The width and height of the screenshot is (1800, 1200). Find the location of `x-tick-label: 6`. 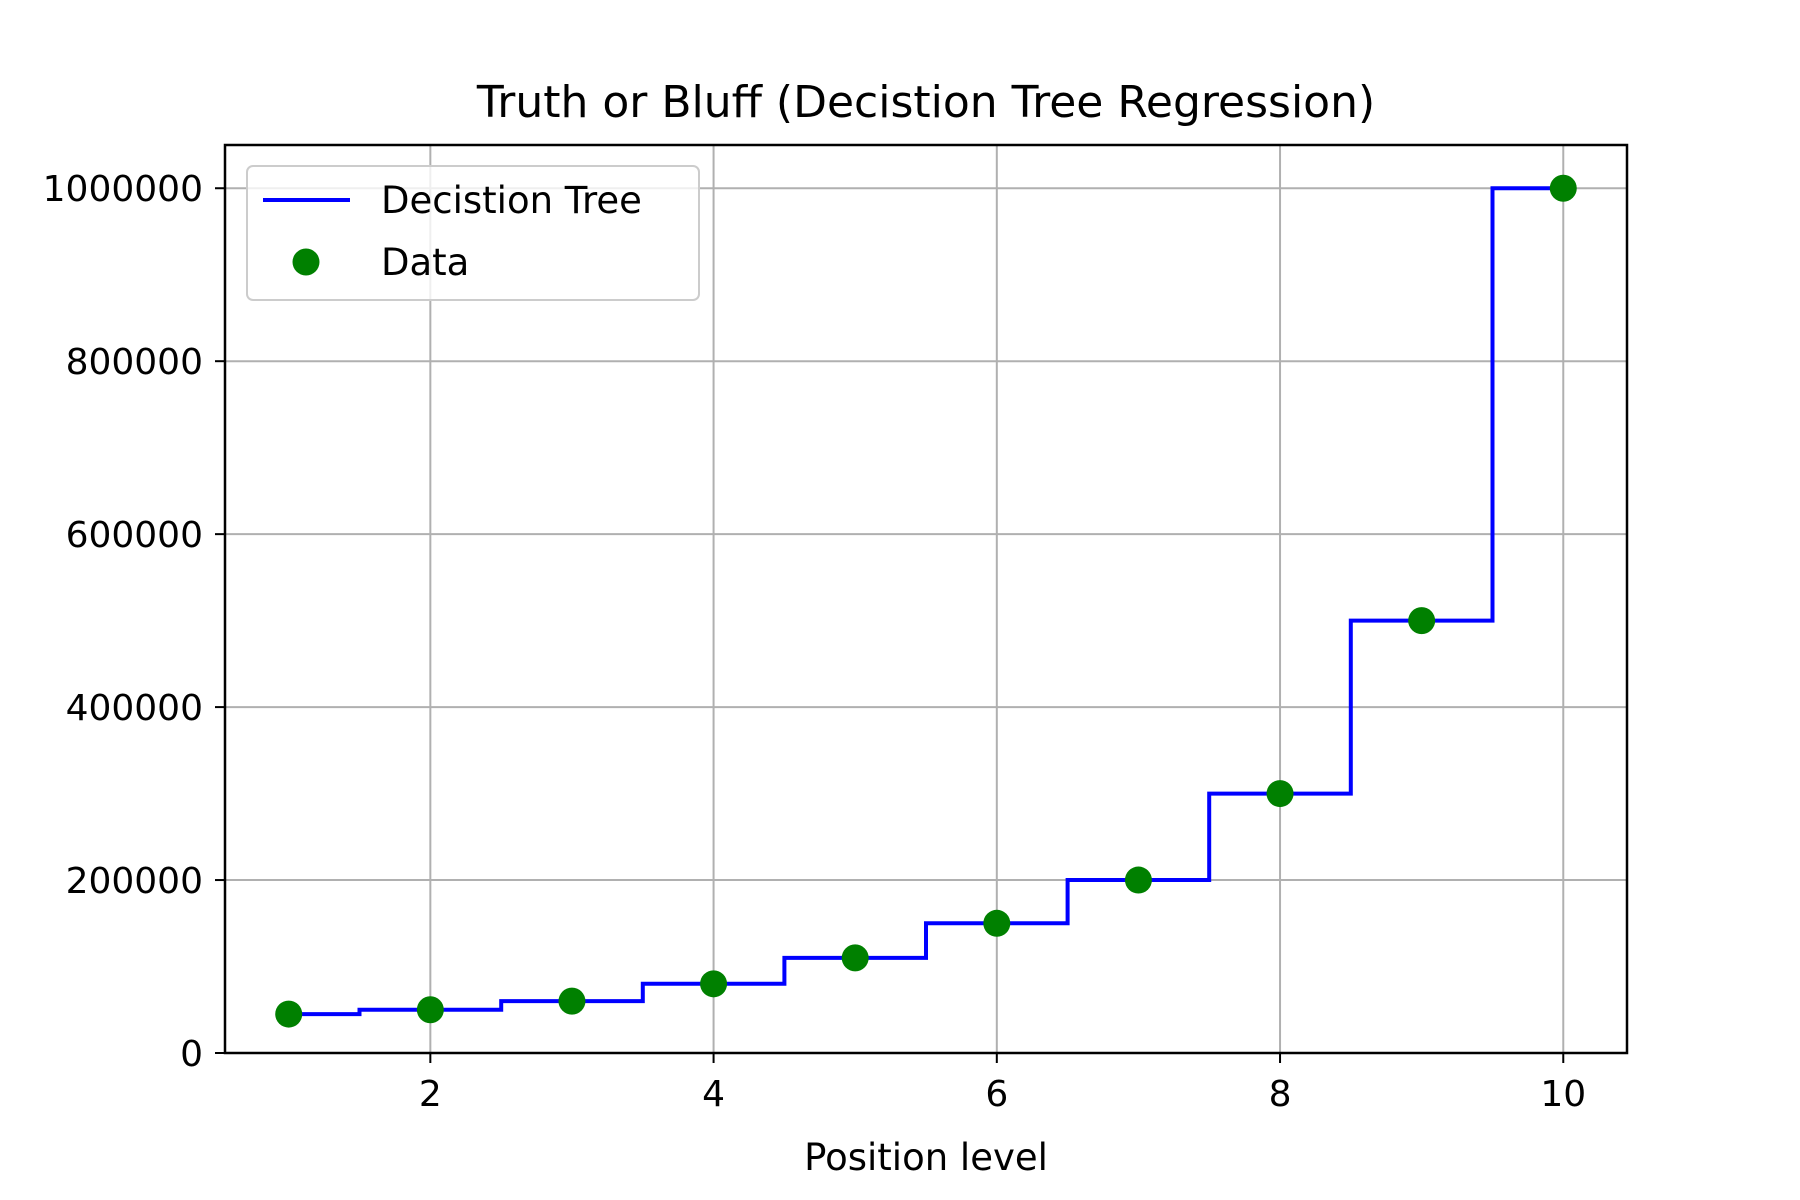

x-tick-label: 6 is located at coordinates (996, 1094).